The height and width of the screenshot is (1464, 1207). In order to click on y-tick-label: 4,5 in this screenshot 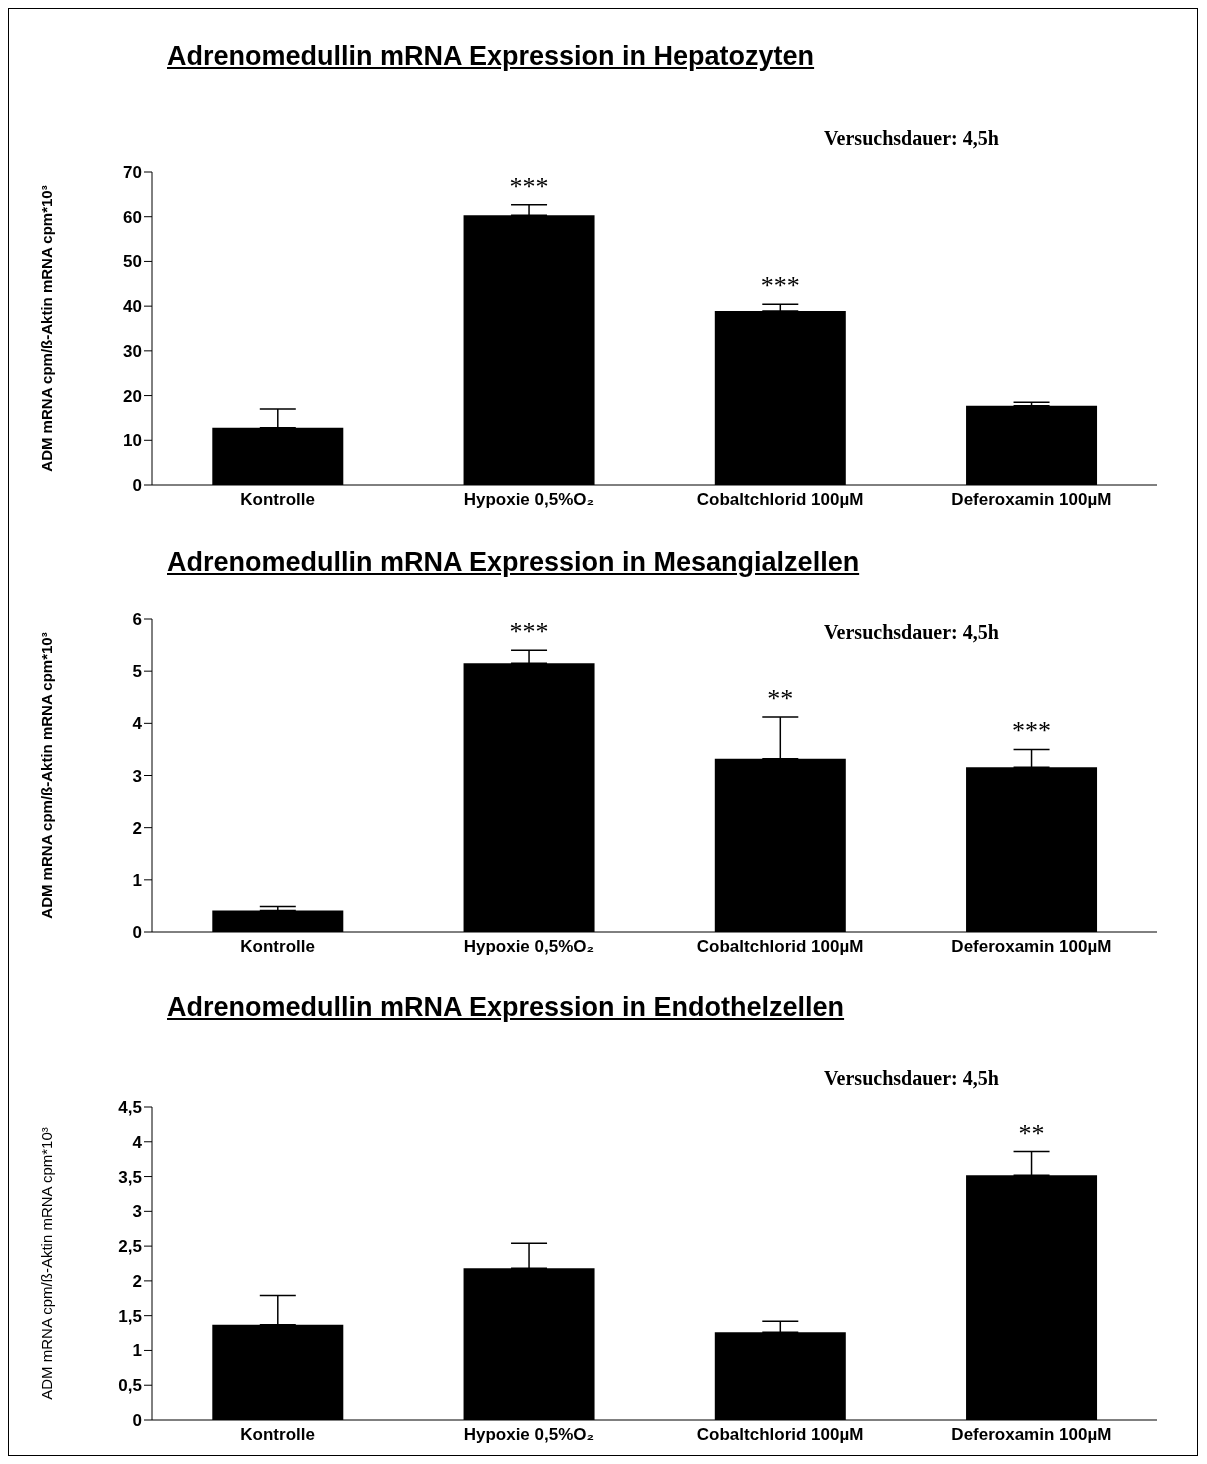, I will do `click(130, 1108)`.